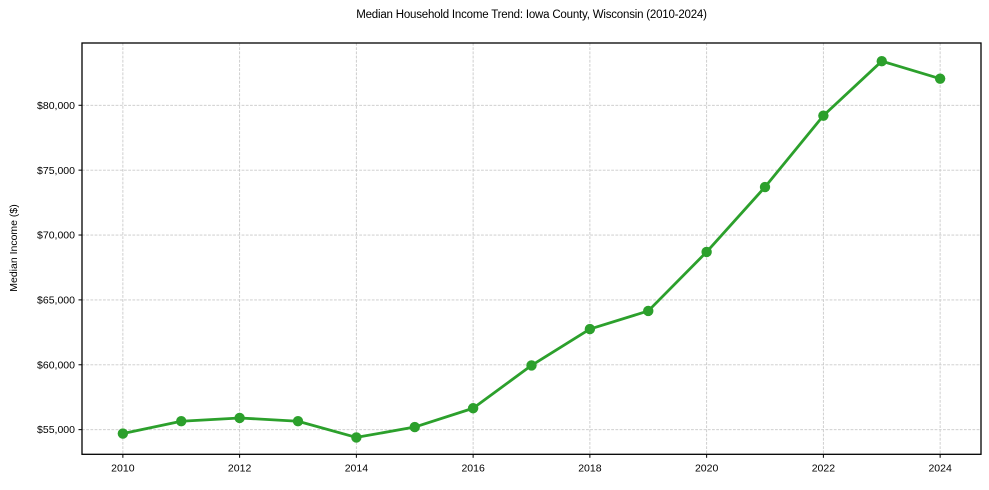  What do you see at coordinates (473, 408) in the screenshot?
I see `data-point-2016` at bounding box center [473, 408].